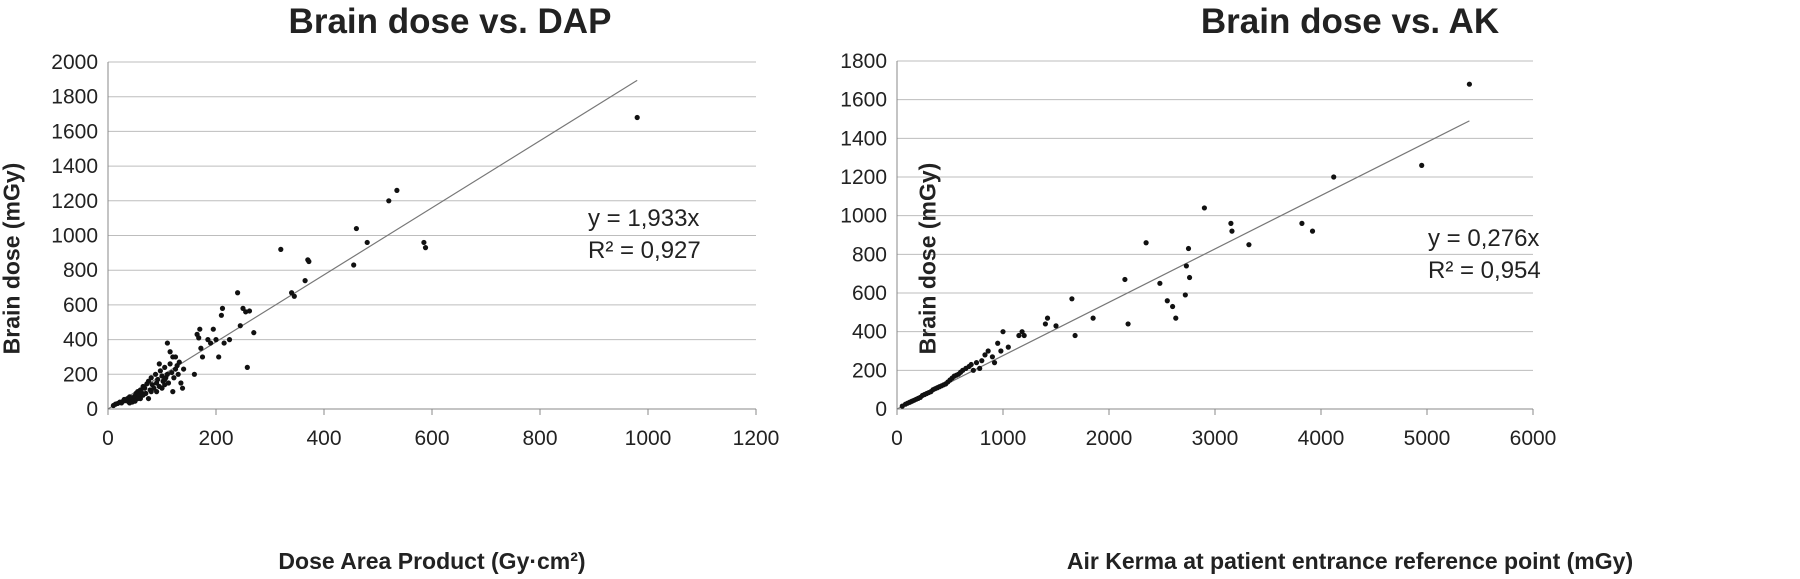  Describe the element at coordinates (1003, 438) in the screenshot. I see `x-tick-label: 1000` at that location.